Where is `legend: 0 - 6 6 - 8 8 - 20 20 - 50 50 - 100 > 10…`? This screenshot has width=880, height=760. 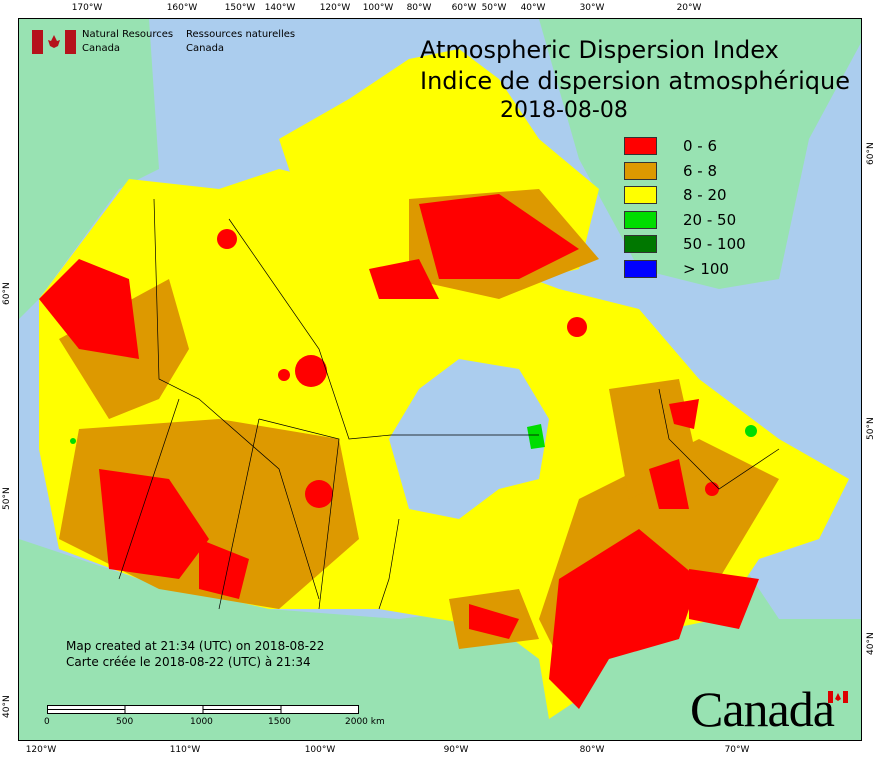
legend: 0 - 6 6 - 8 8 - 20 20 - 50 50 - 100 > 10… is located at coordinates (685, 207).